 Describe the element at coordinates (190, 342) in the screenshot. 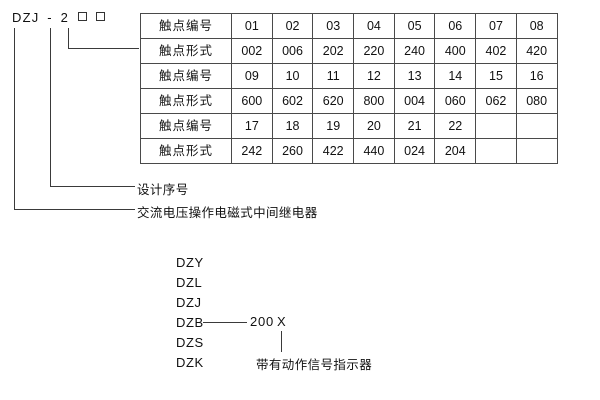

I see `series-item-dzs: DZS` at that location.